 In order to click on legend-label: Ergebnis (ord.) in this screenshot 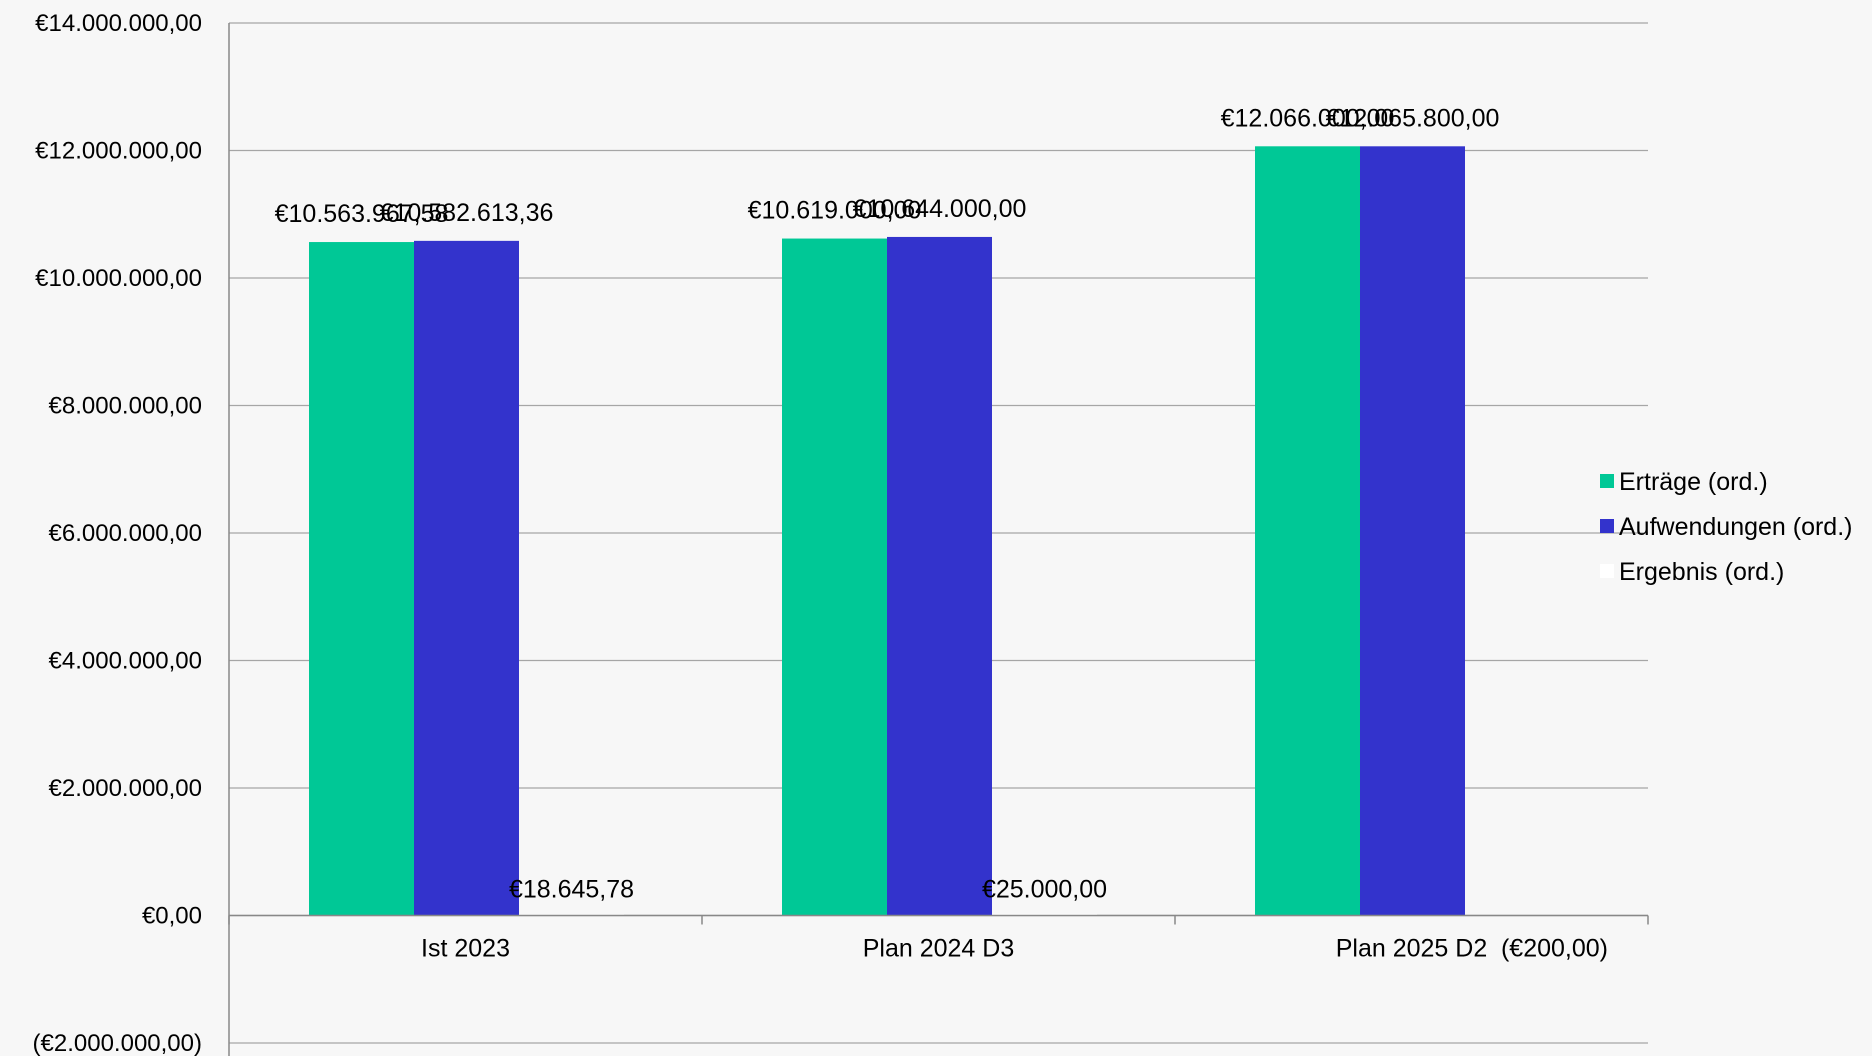, I will do `click(1701, 572)`.